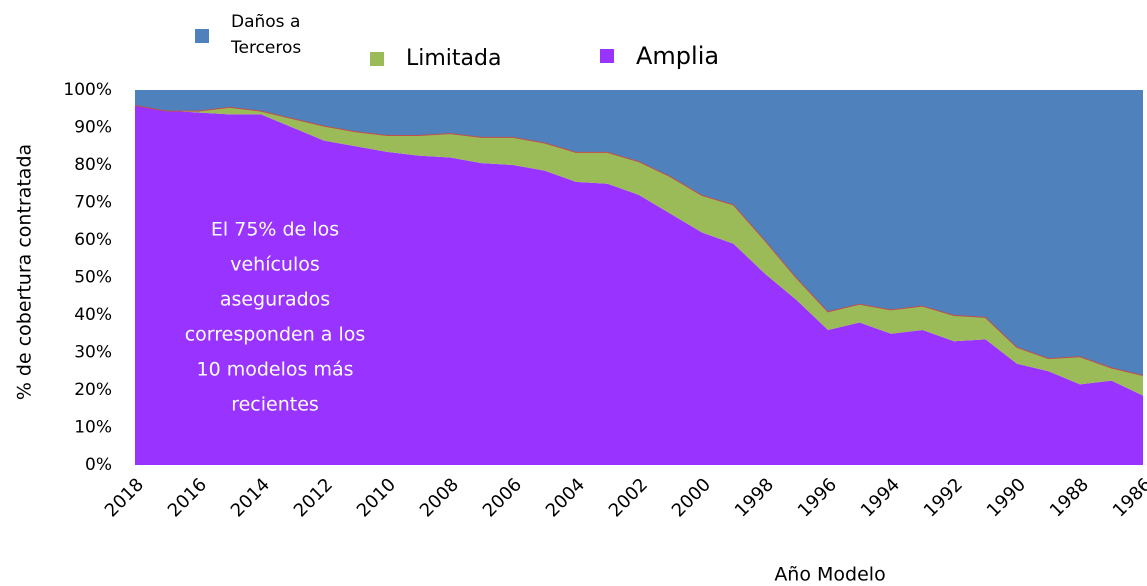  What do you see at coordinates (275, 230) in the screenshot?
I see `annotation: El 75% de los` at bounding box center [275, 230].